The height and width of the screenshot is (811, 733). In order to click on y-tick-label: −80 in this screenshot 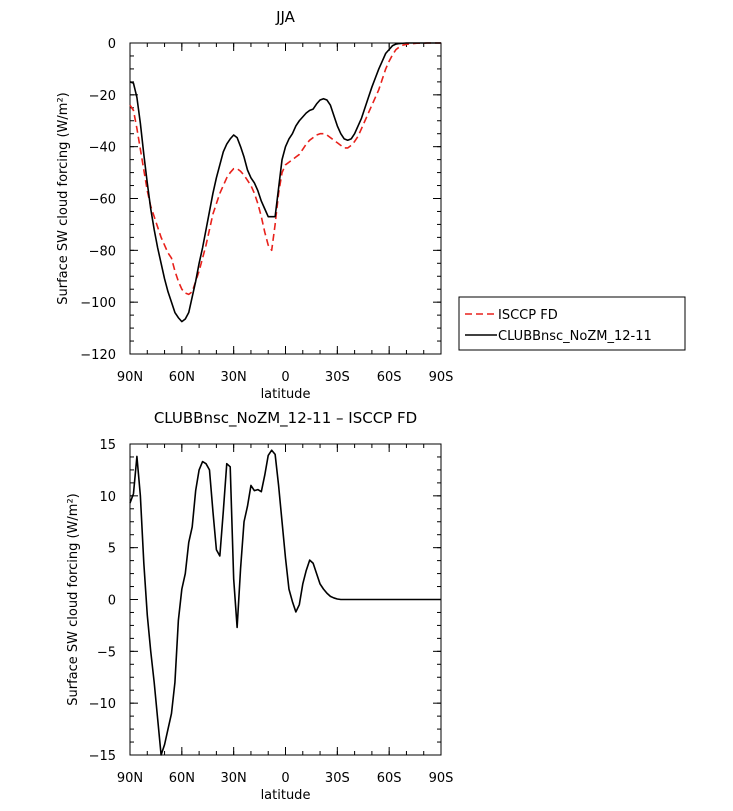, I will do `click(102, 251)`.